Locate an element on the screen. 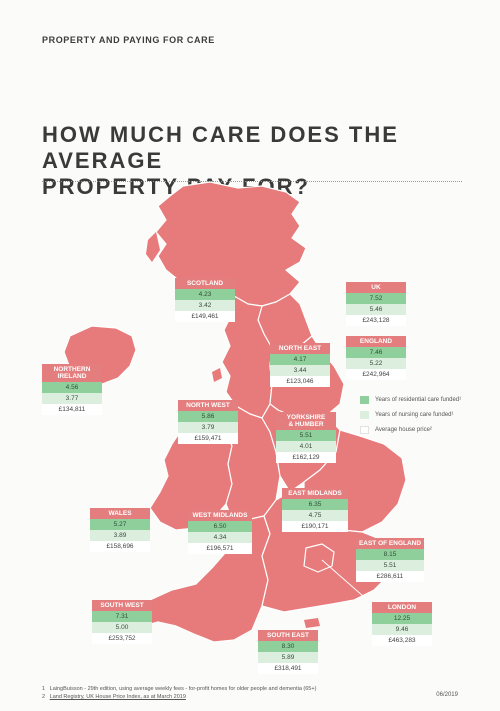 Image resolution: width=500 pixels, height=711 pixels. legend-swatch-nursing is located at coordinates (364, 415).